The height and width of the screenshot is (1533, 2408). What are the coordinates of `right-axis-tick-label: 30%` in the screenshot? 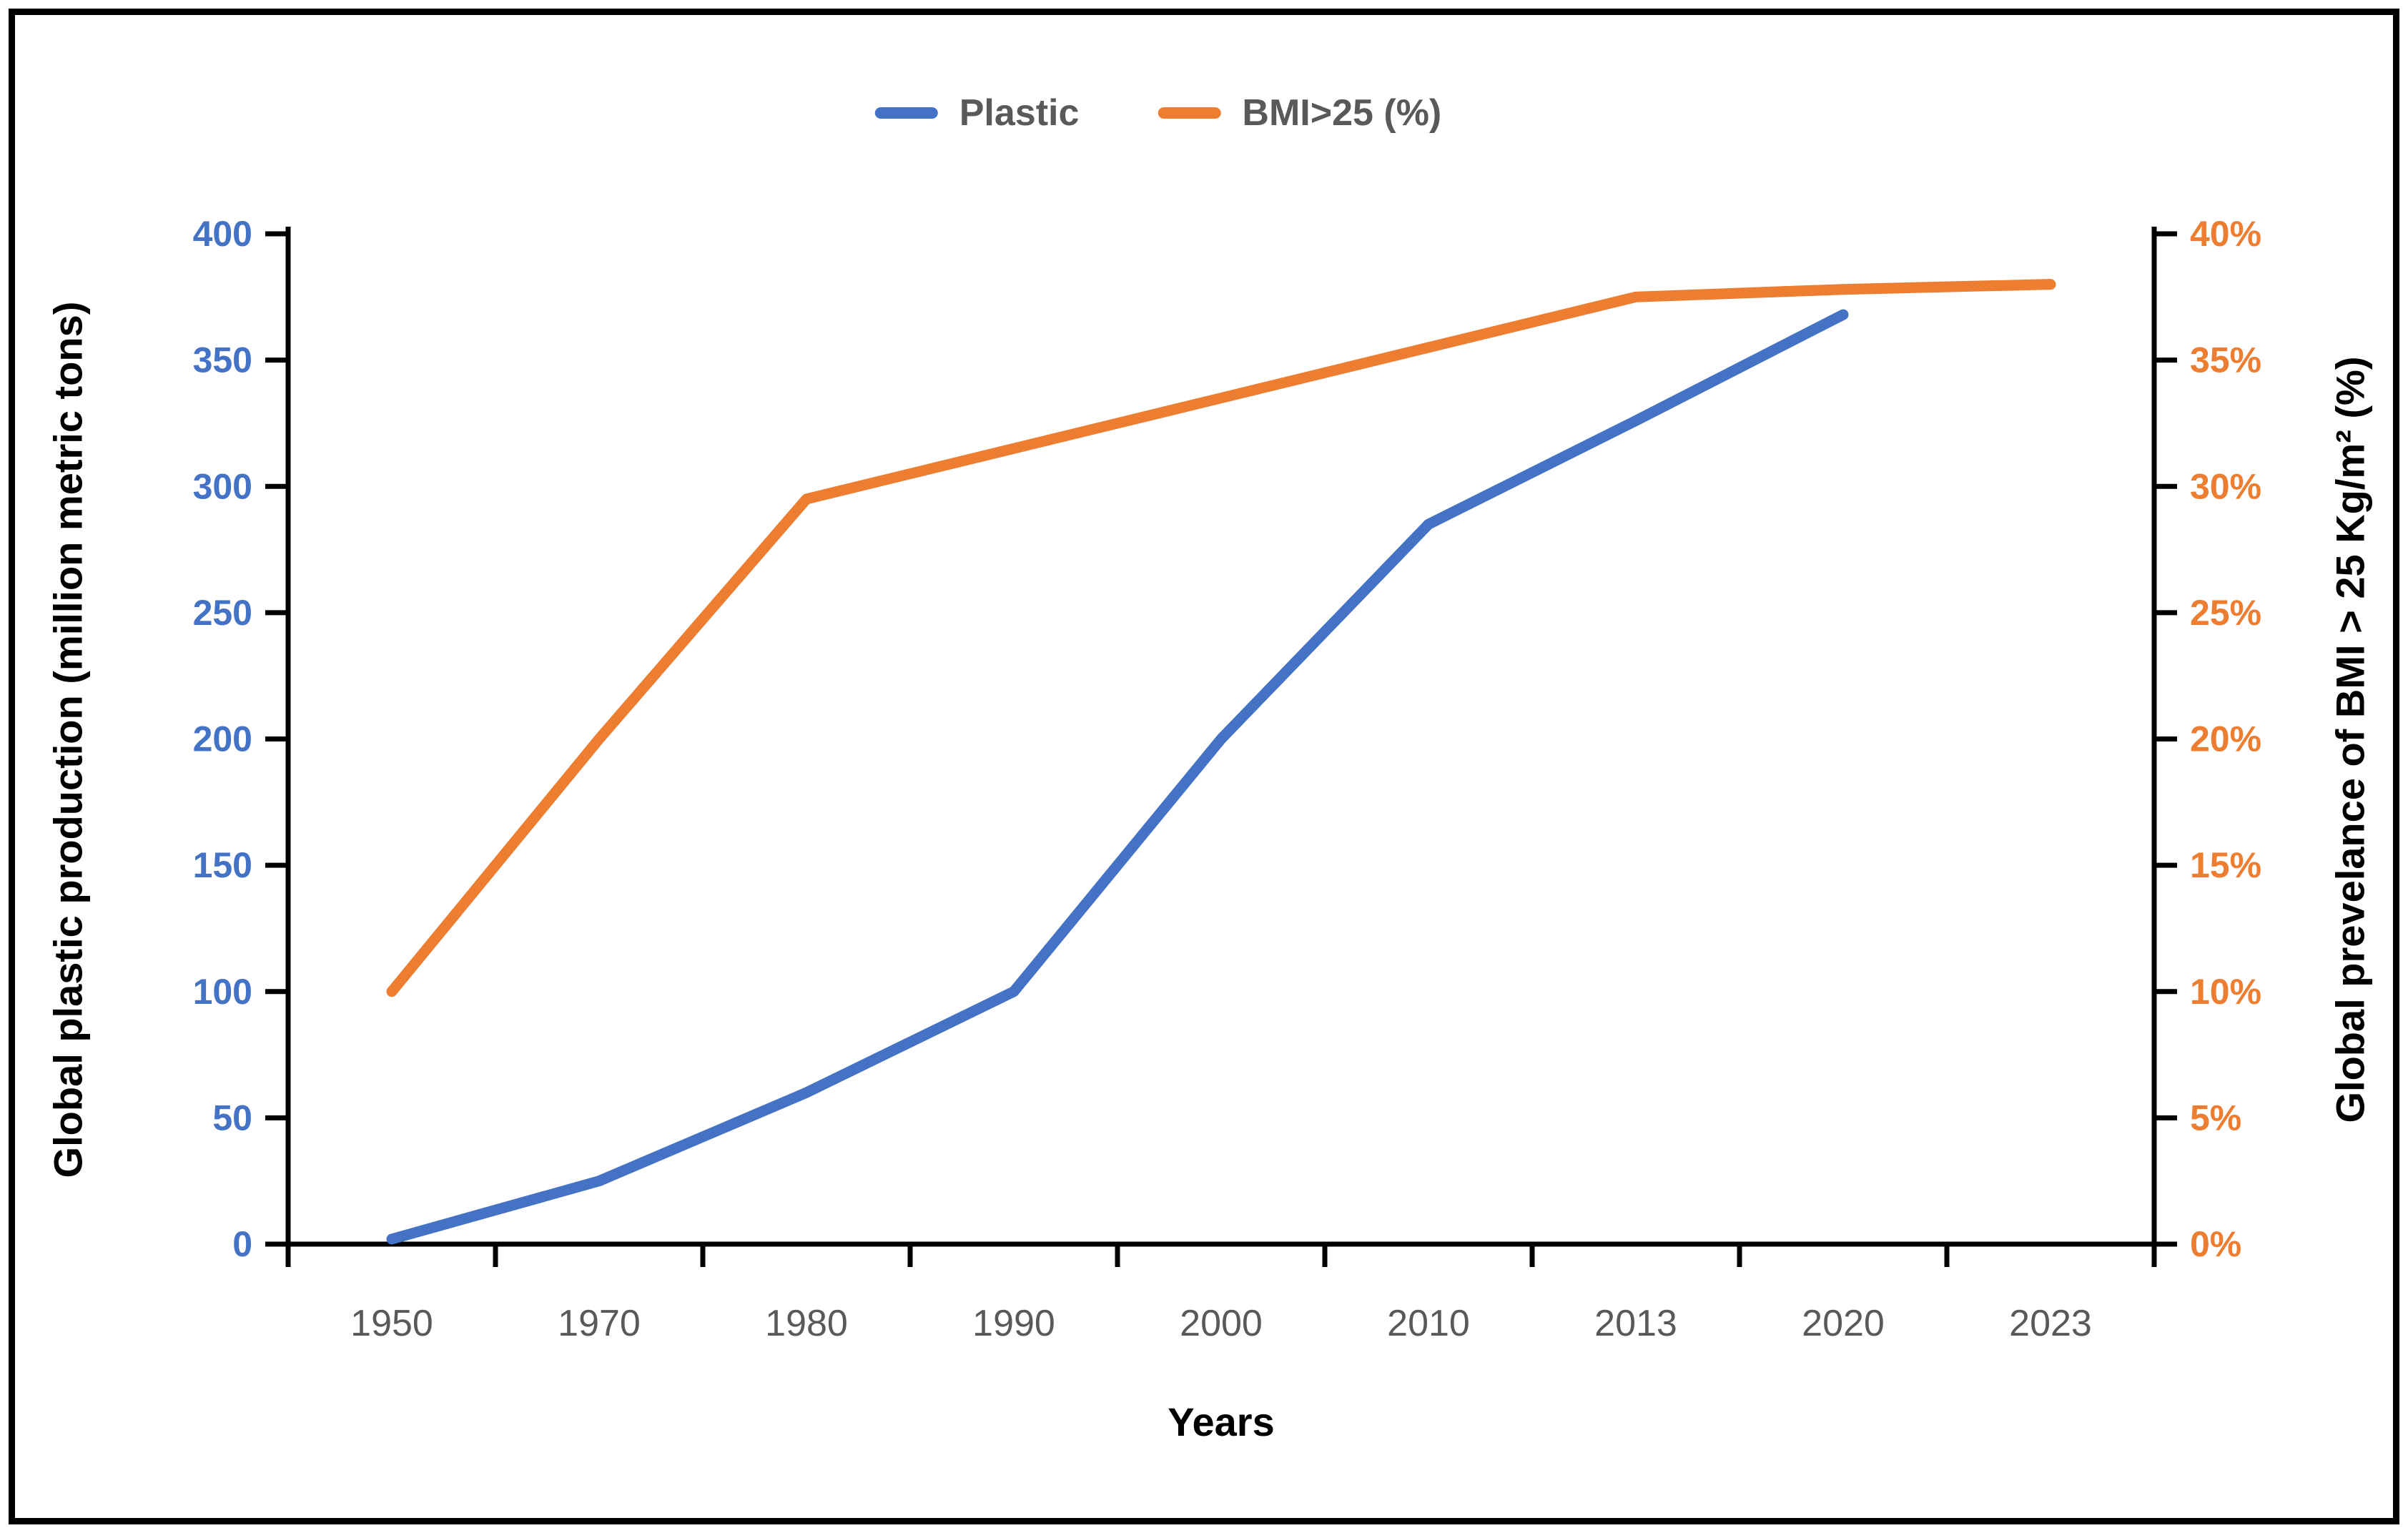 It's located at (2225, 486).